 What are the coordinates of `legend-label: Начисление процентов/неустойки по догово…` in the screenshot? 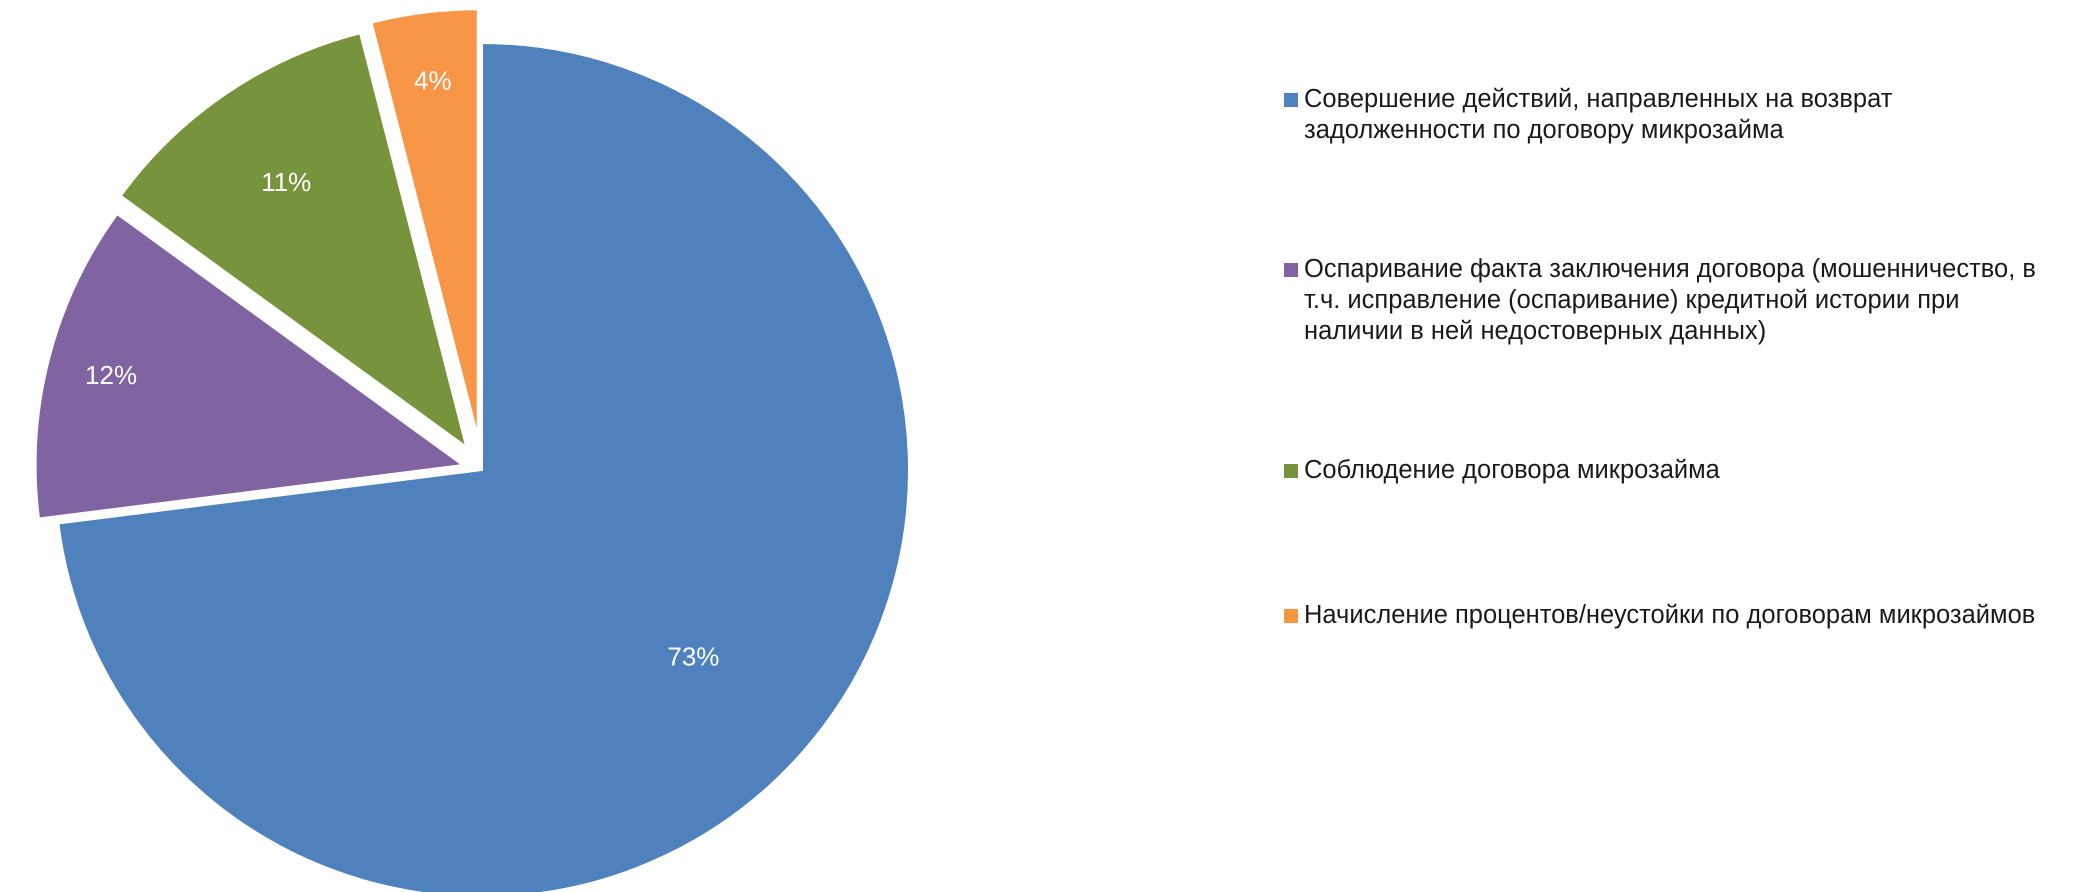 It's located at (1670, 615).